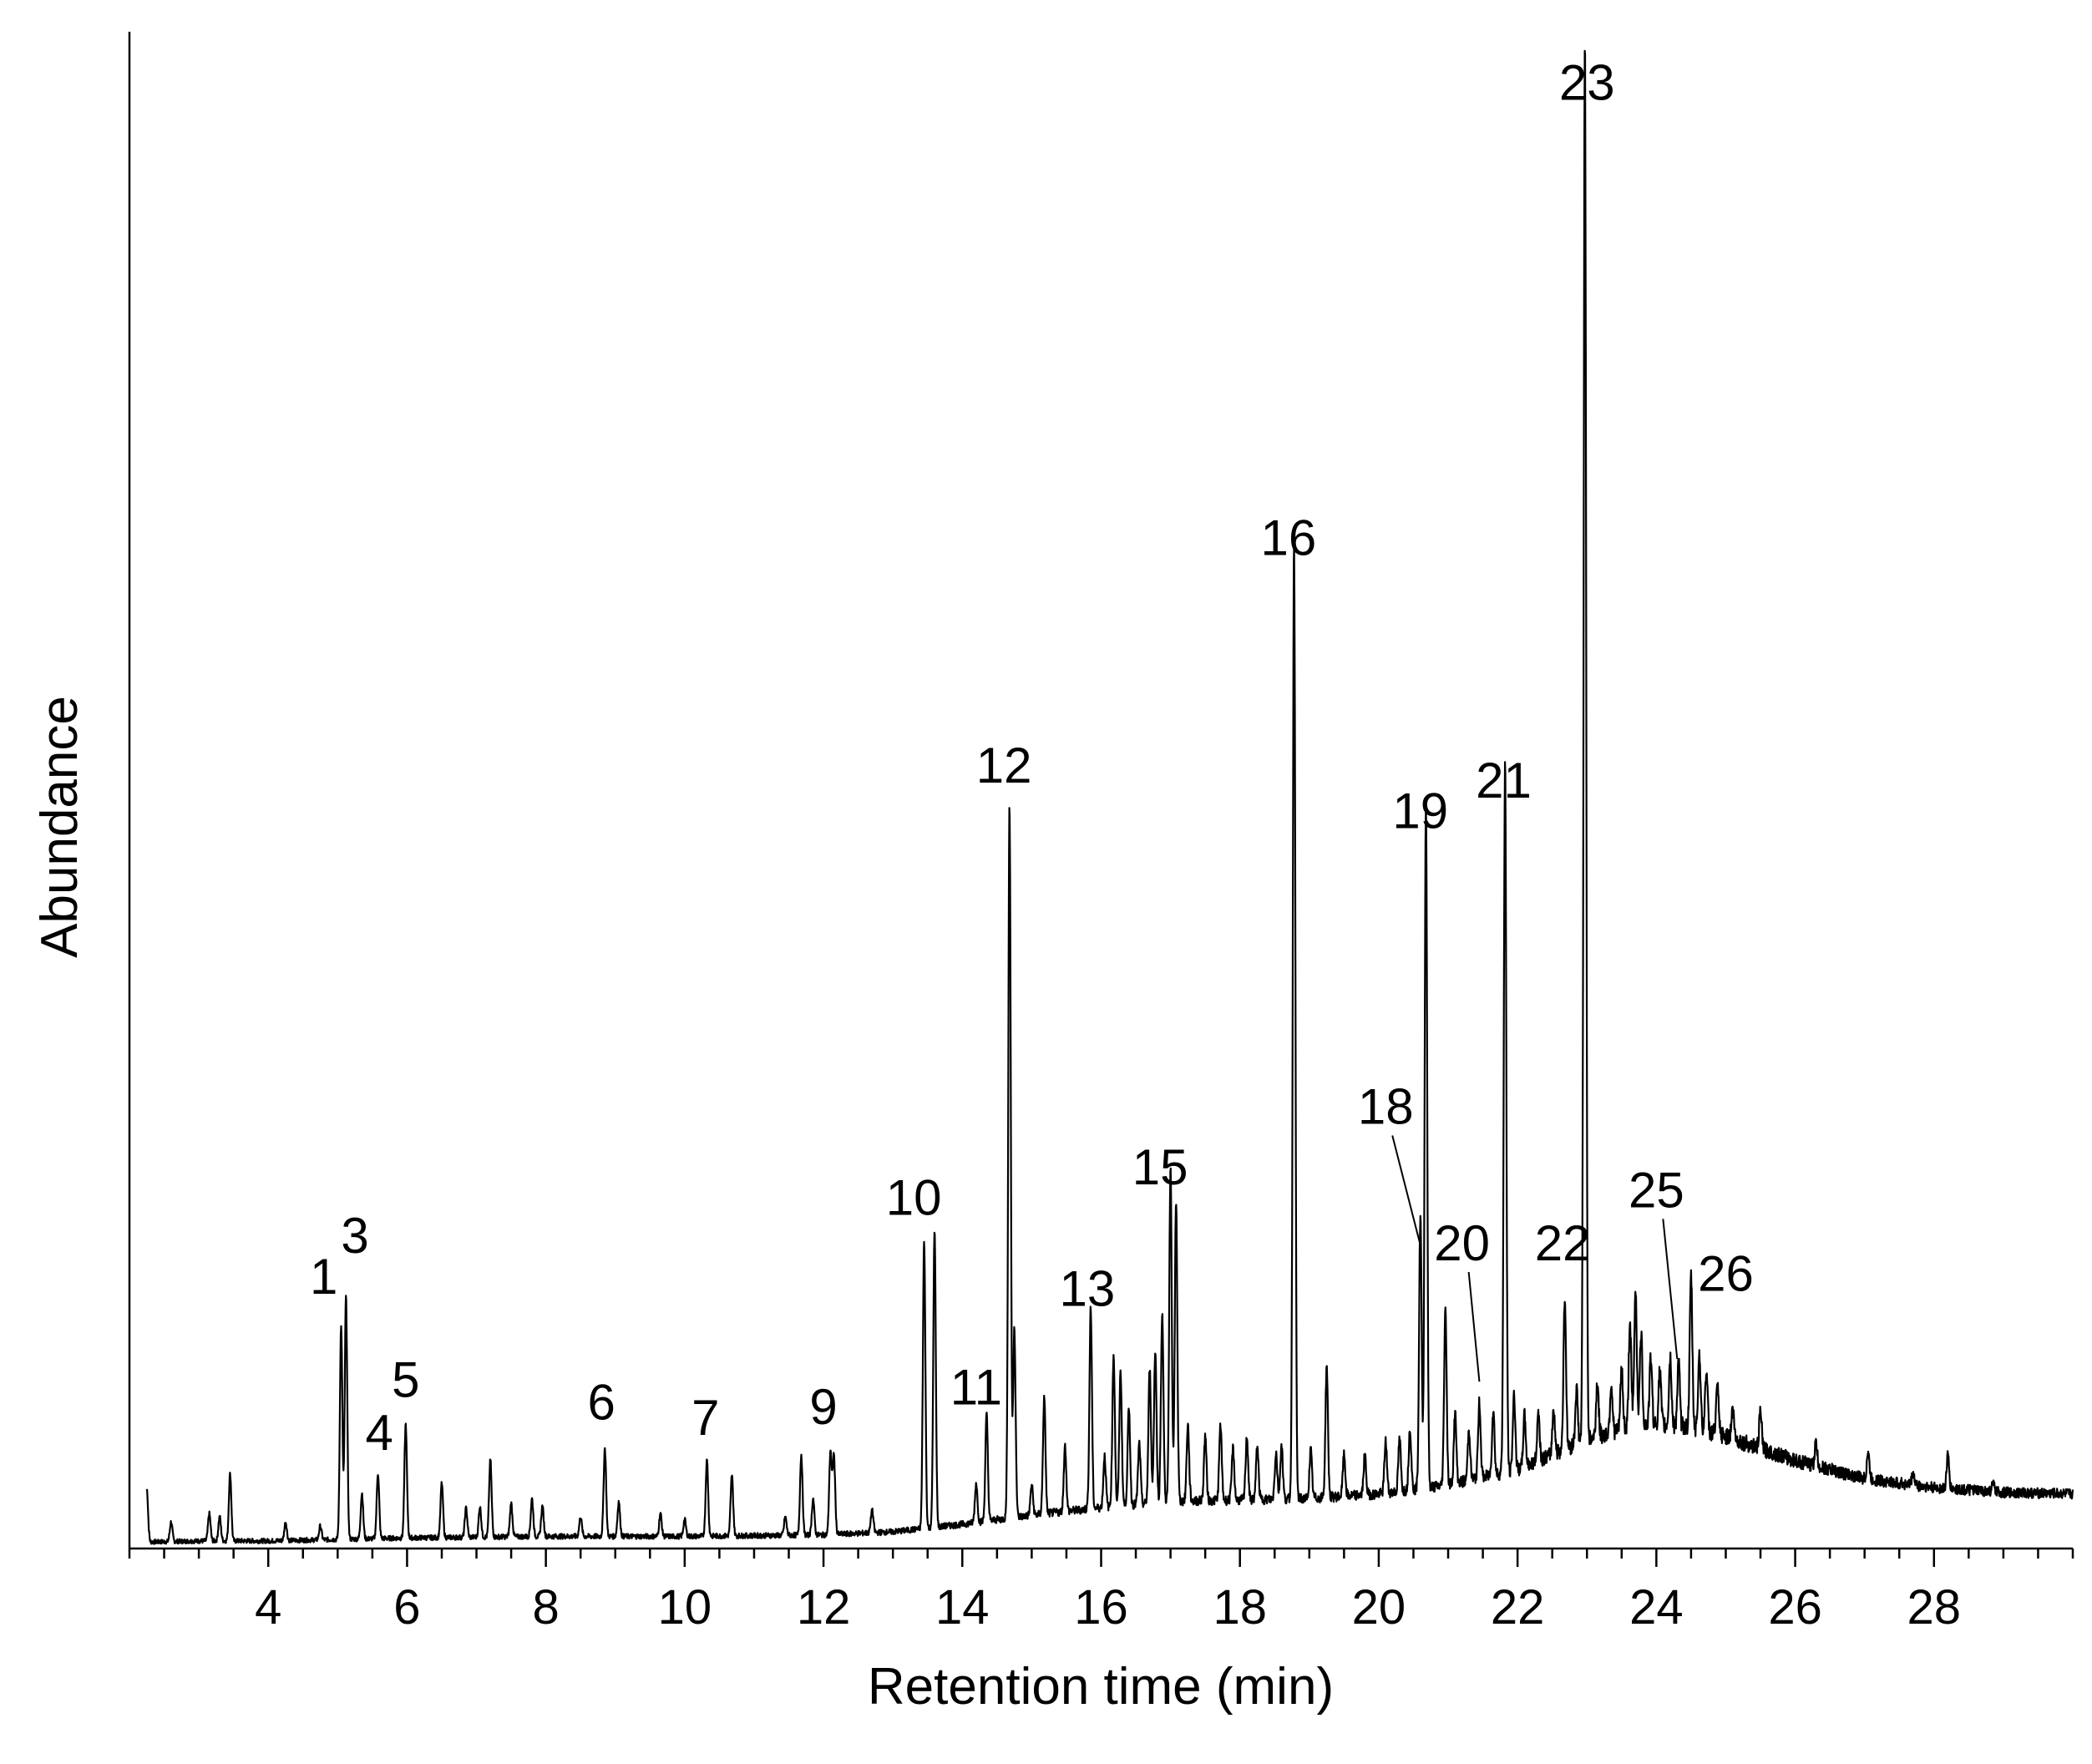 This screenshot has height=1764, width=2092. Describe the element at coordinates (1379, 1607) in the screenshot. I see `x-tick-label: 20` at that location.